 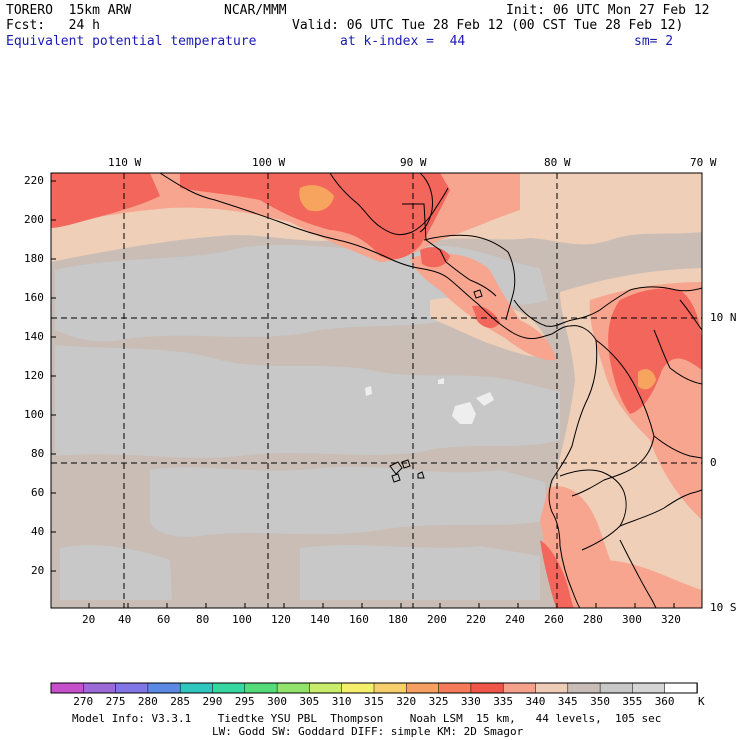 I want to click on field-name: Equivalent potential temperature, so click(x=131, y=41).